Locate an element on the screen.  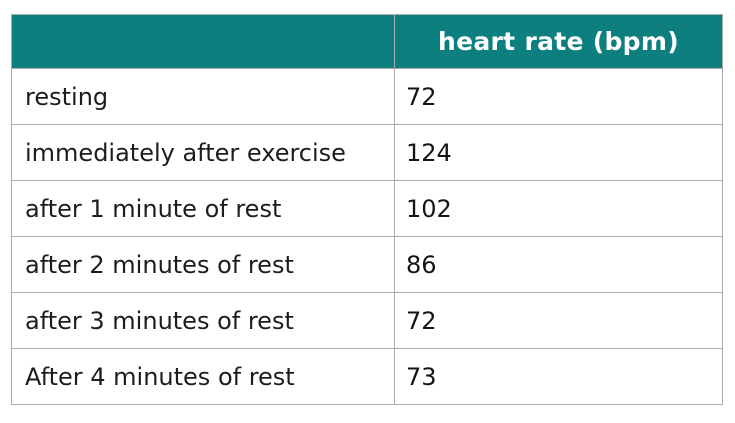
table-row: after 2 minutes of rest 86 is located at coordinates (367, 264).